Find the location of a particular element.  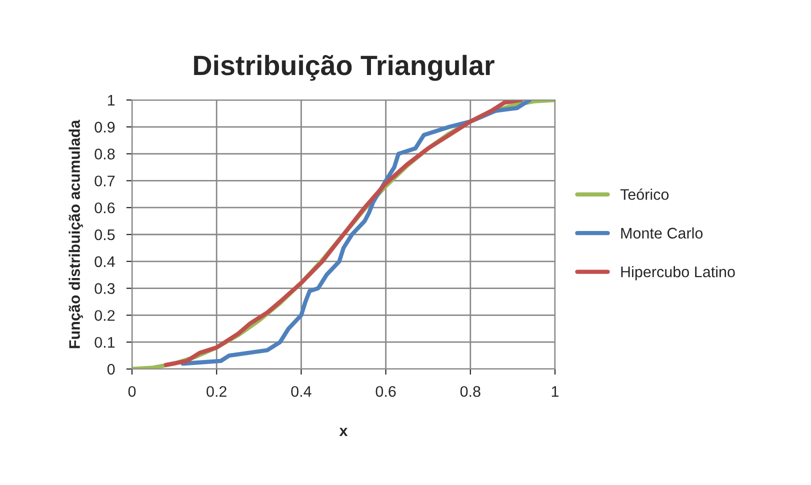

y-tick-label: 0.5 is located at coordinates (104, 234).